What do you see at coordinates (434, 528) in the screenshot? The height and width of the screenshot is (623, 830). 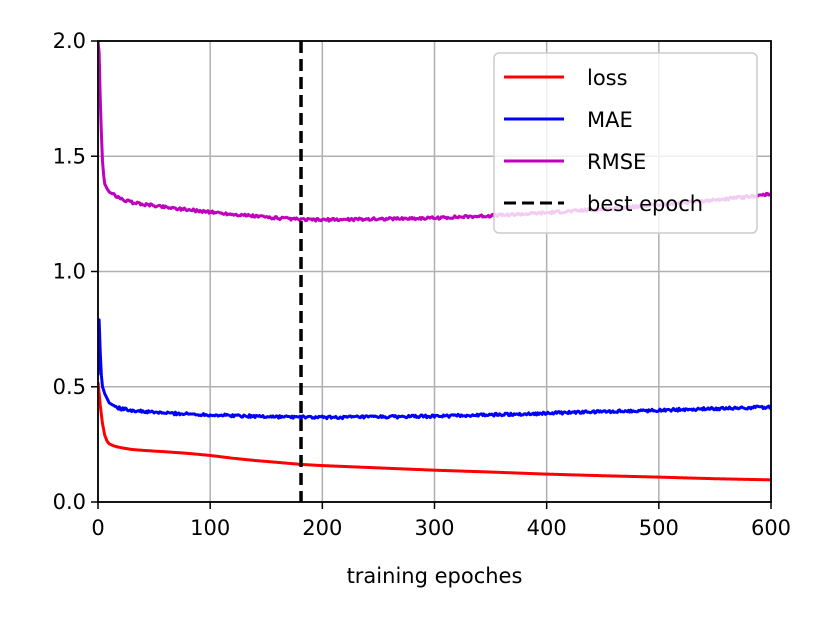 I see `x-tick-label: 300` at bounding box center [434, 528].